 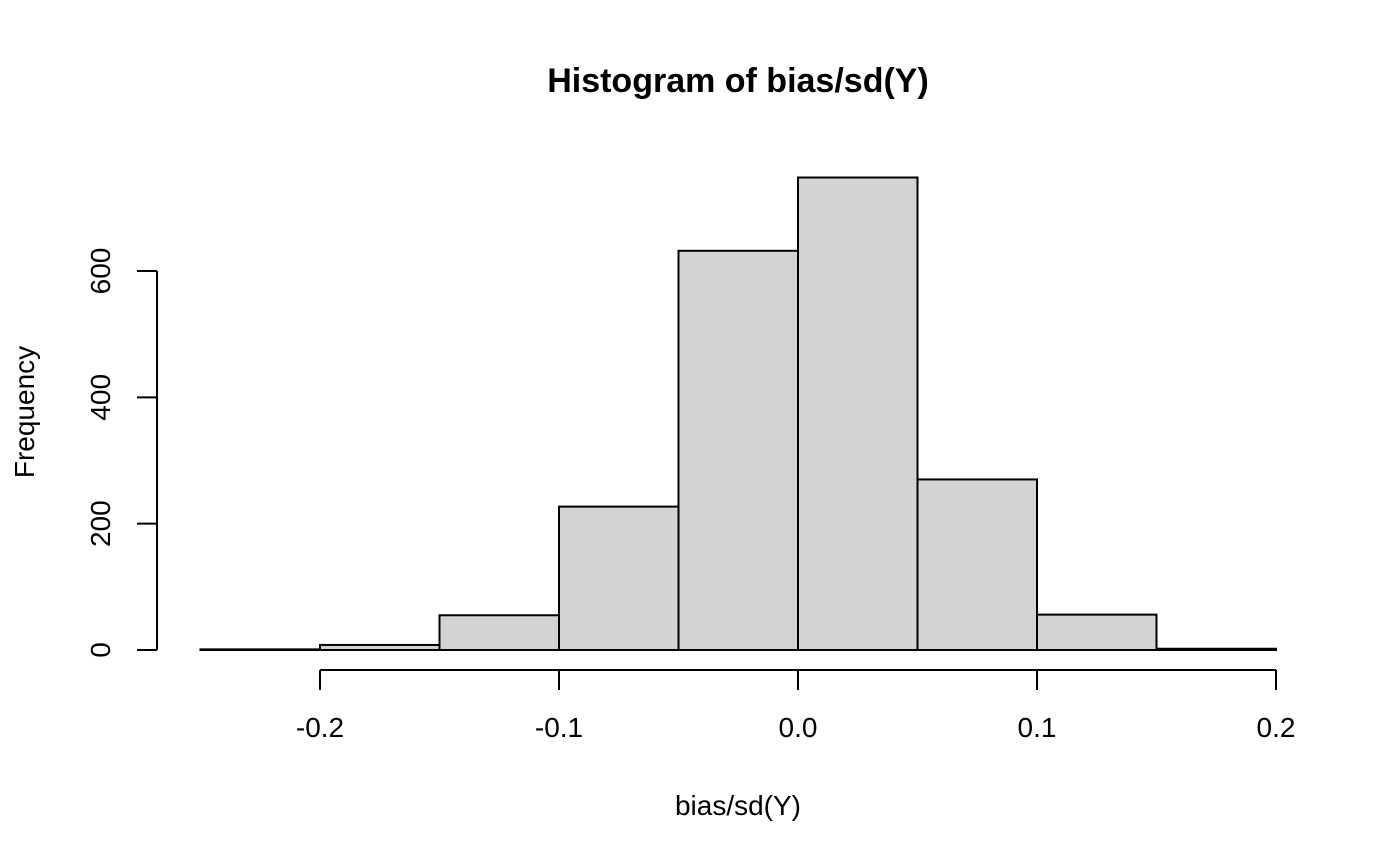 What do you see at coordinates (24, 412) in the screenshot?
I see `y-axis-label: Frequency` at bounding box center [24, 412].